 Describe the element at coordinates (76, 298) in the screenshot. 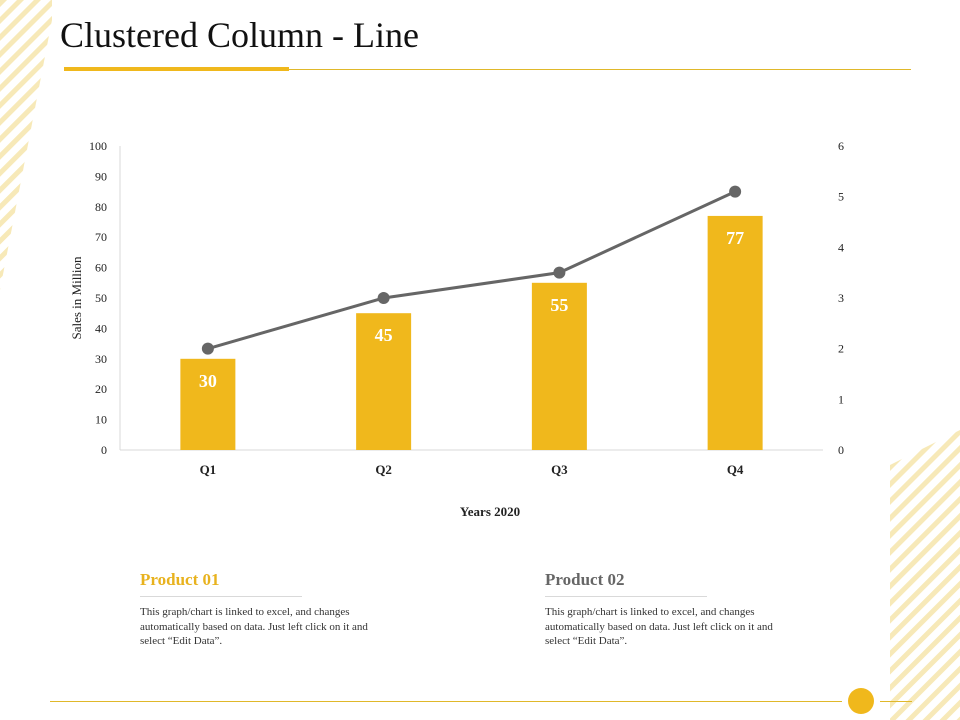

I see `y-axis-title: Sales in Million` at that location.